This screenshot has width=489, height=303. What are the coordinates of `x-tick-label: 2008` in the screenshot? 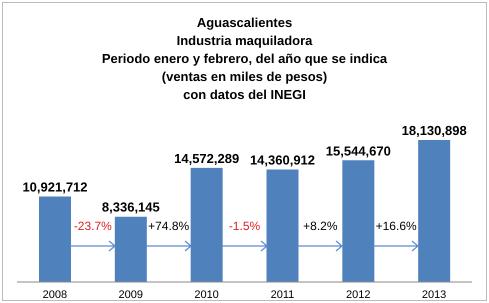 It's located at (55, 294).